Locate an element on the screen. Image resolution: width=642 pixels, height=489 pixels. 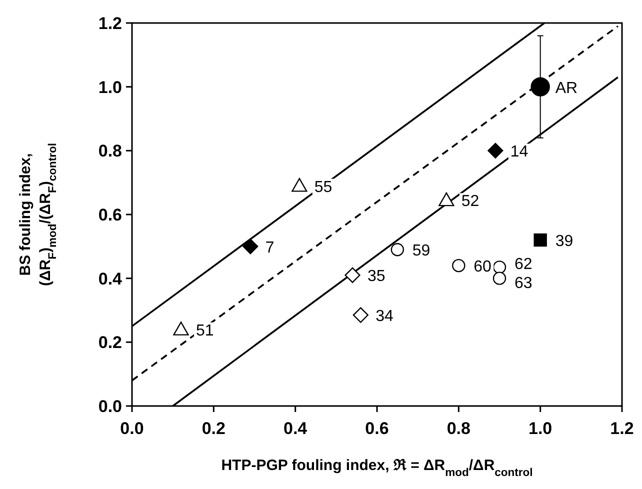
y-tick-label: 0.8 is located at coordinates (110, 151).